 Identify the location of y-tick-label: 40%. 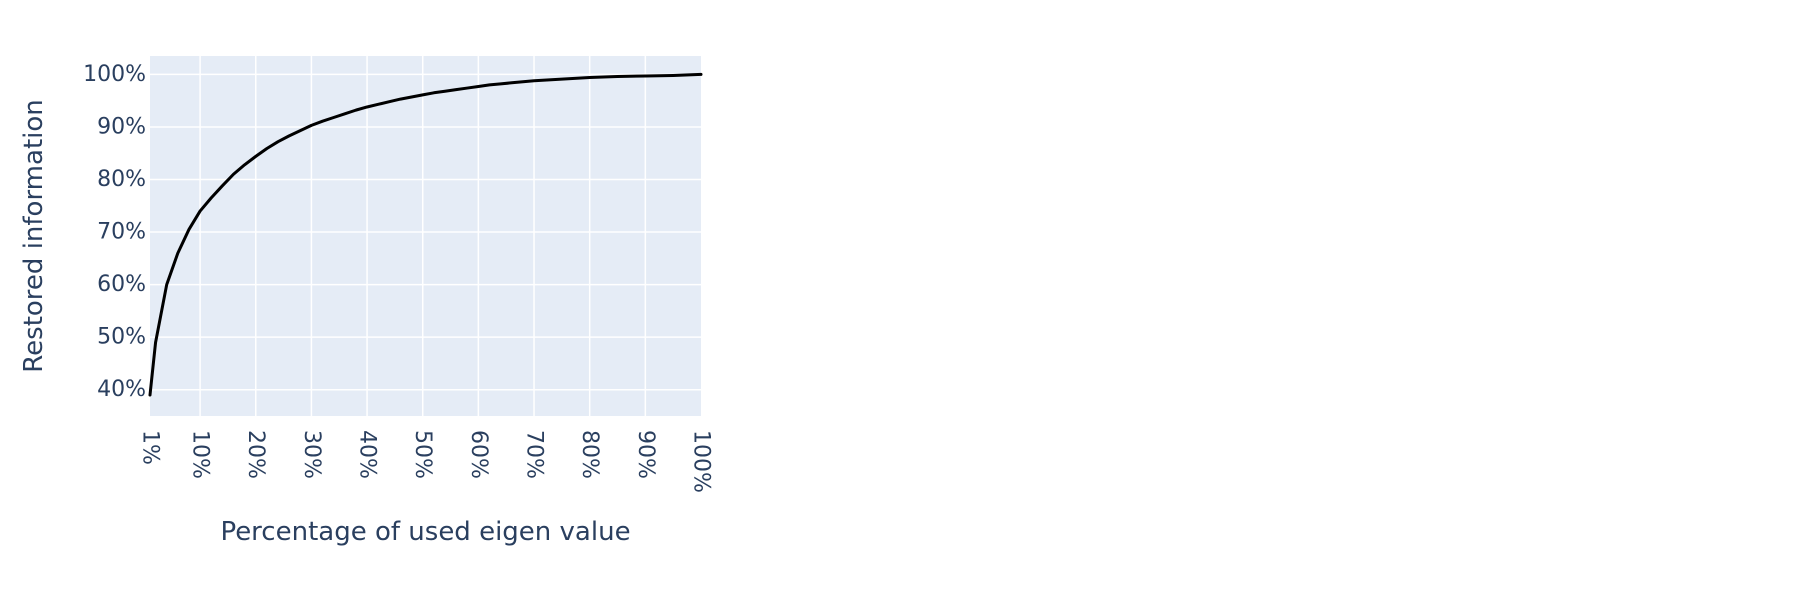
(121, 389).